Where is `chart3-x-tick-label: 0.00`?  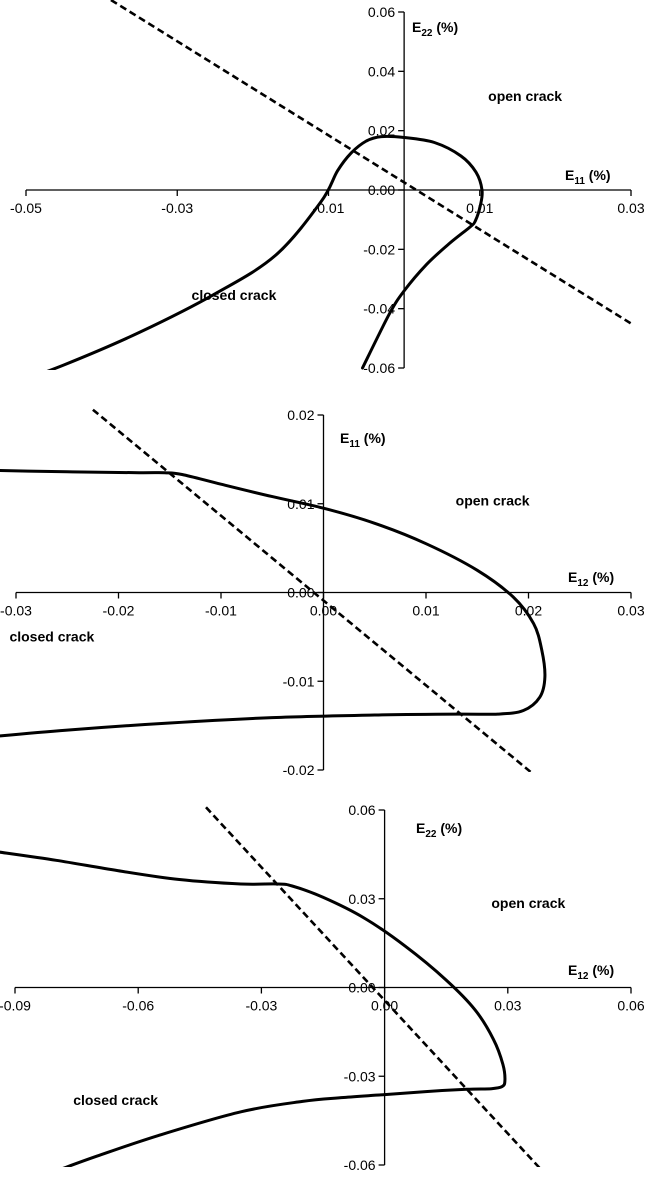 chart3-x-tick-label: 0.00 is located at coordinates (384, 1006).